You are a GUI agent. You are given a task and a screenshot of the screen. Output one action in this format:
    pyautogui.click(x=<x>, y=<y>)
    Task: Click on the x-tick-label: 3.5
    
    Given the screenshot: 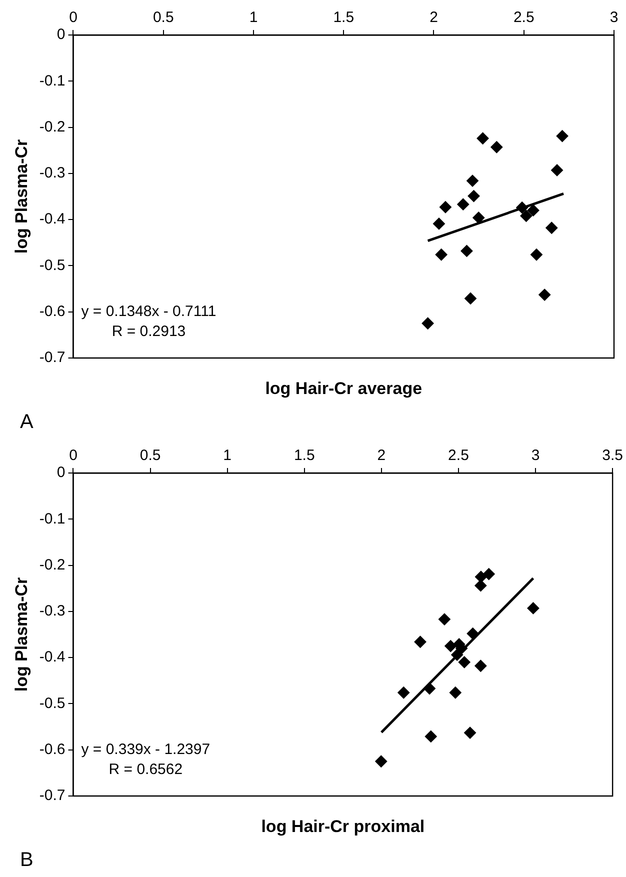 What is the action you would take?
    pyautogui.click(x=613, y=455)
    